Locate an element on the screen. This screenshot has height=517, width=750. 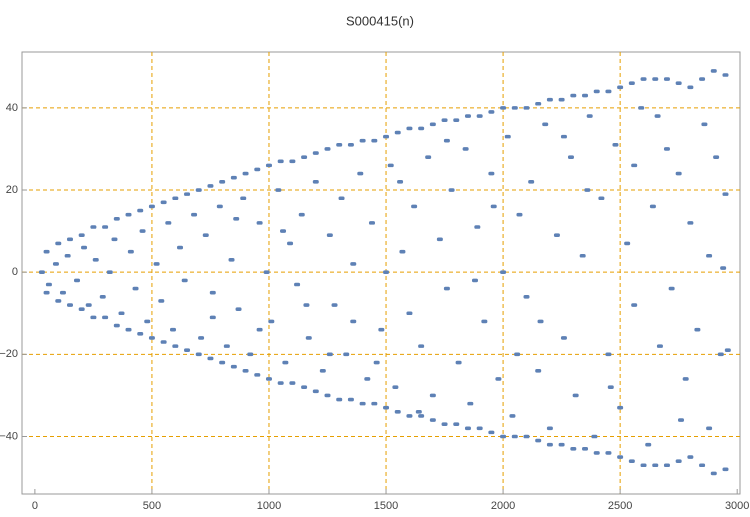
x-tick-label: 2500 is located at coordinates (620, 506).